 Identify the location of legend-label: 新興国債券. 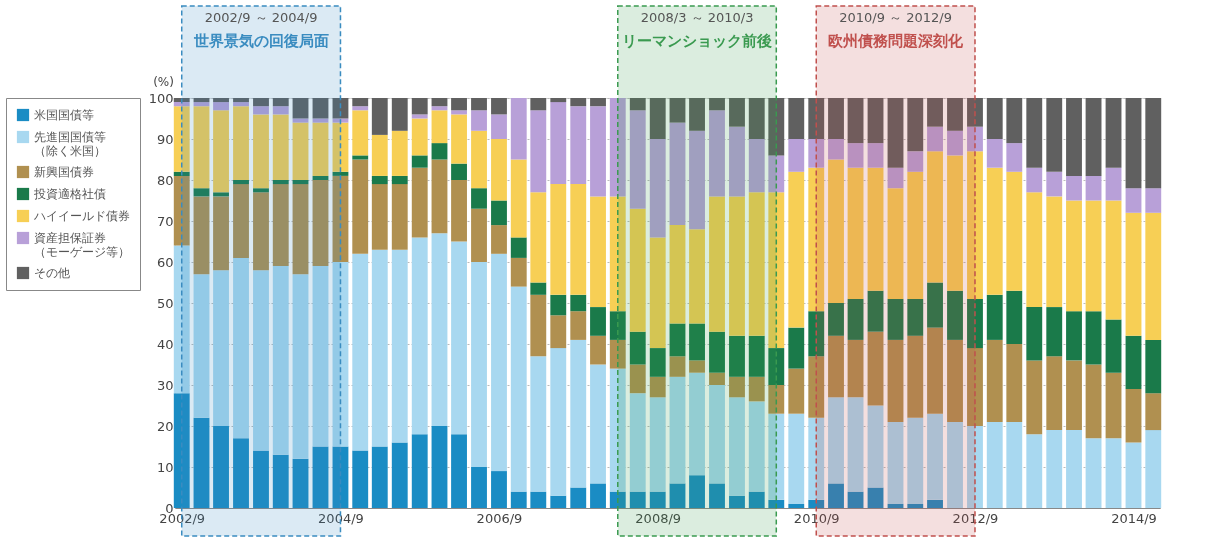
(64, 172).